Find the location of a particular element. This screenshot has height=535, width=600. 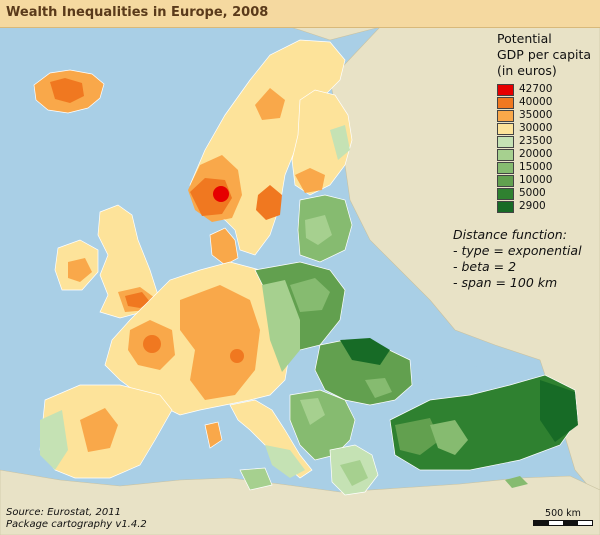

legend-item: 10000 is located at coordinates (544, 180).